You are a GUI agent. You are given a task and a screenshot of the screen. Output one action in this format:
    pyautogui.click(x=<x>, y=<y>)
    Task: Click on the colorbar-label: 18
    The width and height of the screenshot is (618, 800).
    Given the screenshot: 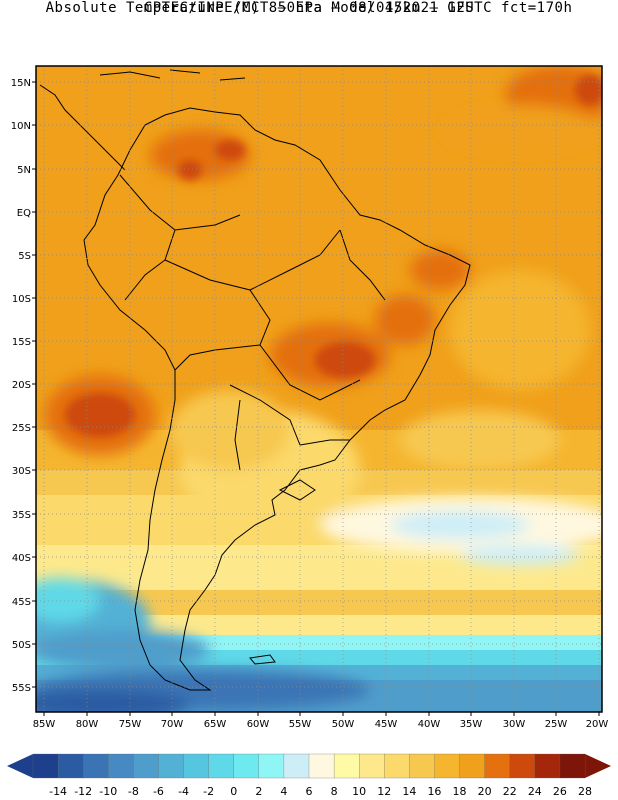 What is the action you would take?
    pyautogui.click(x=460, y=791)
    